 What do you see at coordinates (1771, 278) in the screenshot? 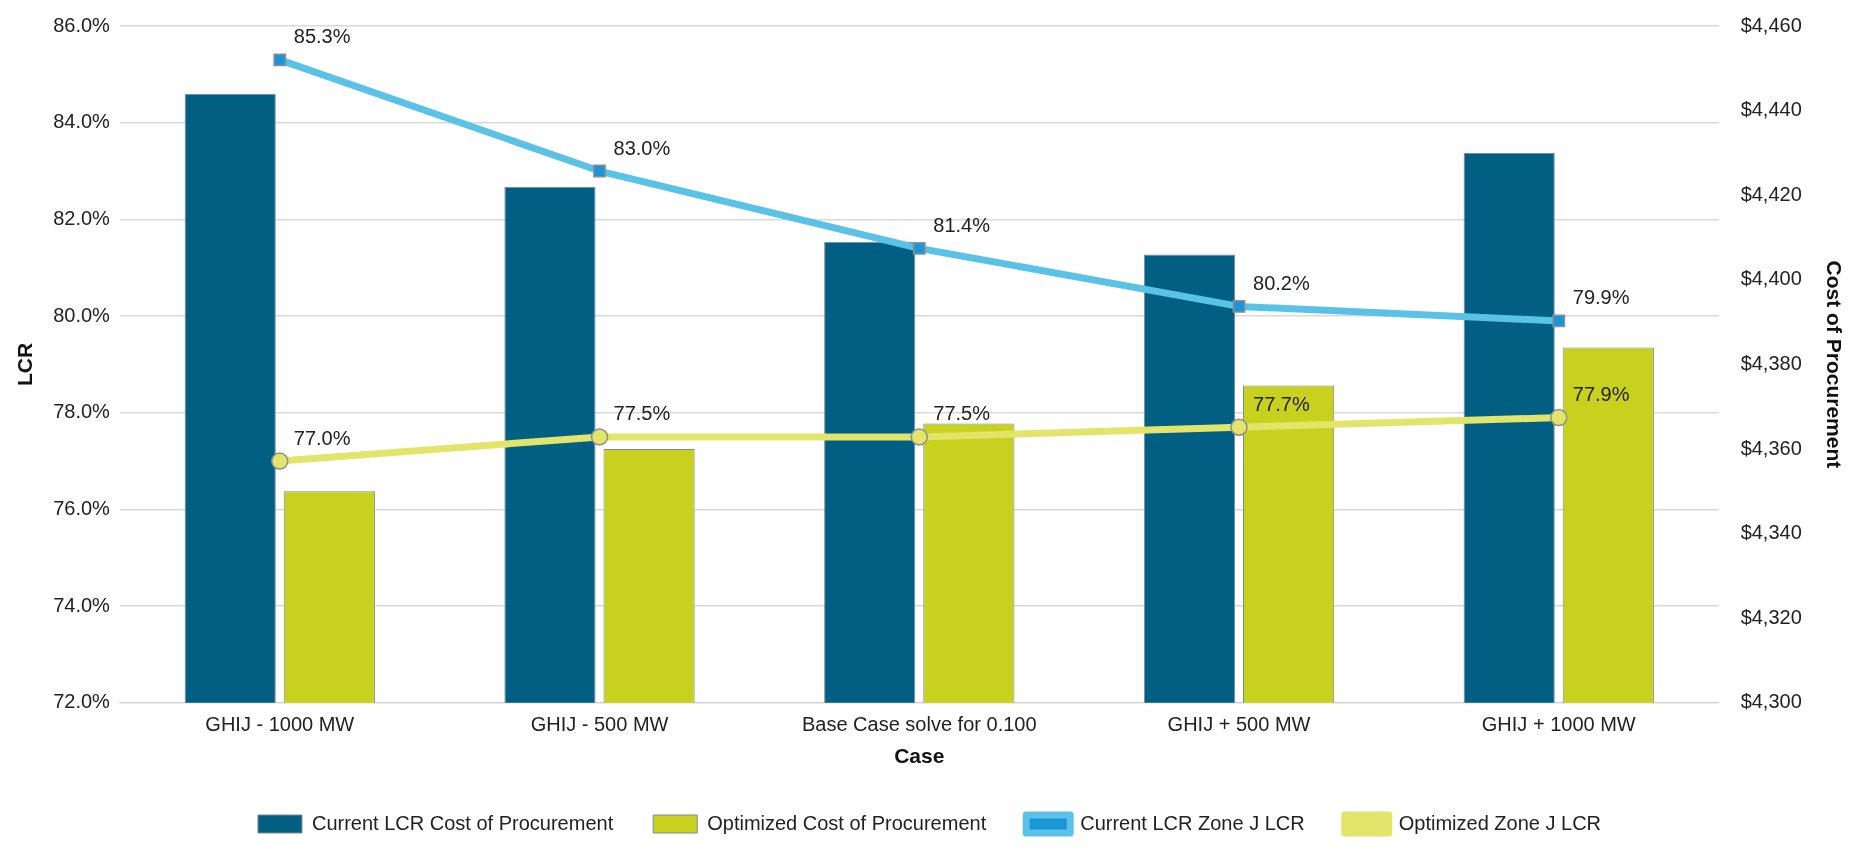
I see `y2-tick-label: $4,400` at bounding box center [1771, 278].